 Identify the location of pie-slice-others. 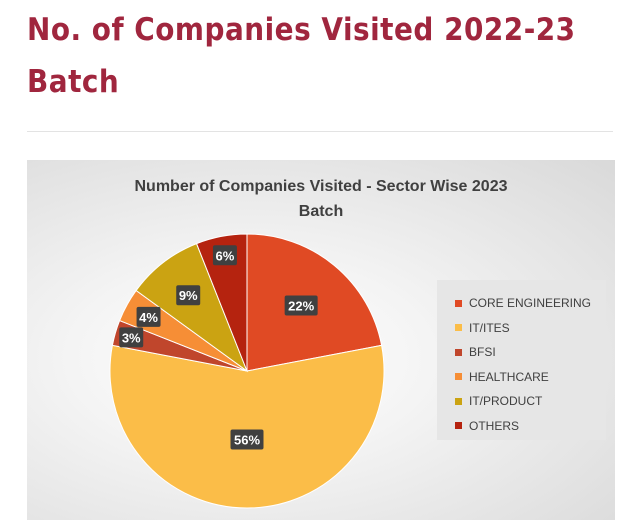
(221, 302).